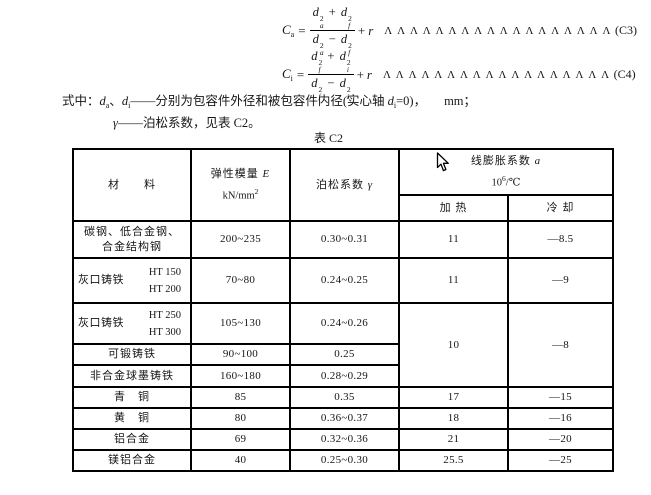  I want to click on material-name: 可锻铸铁, so click(132, 354).